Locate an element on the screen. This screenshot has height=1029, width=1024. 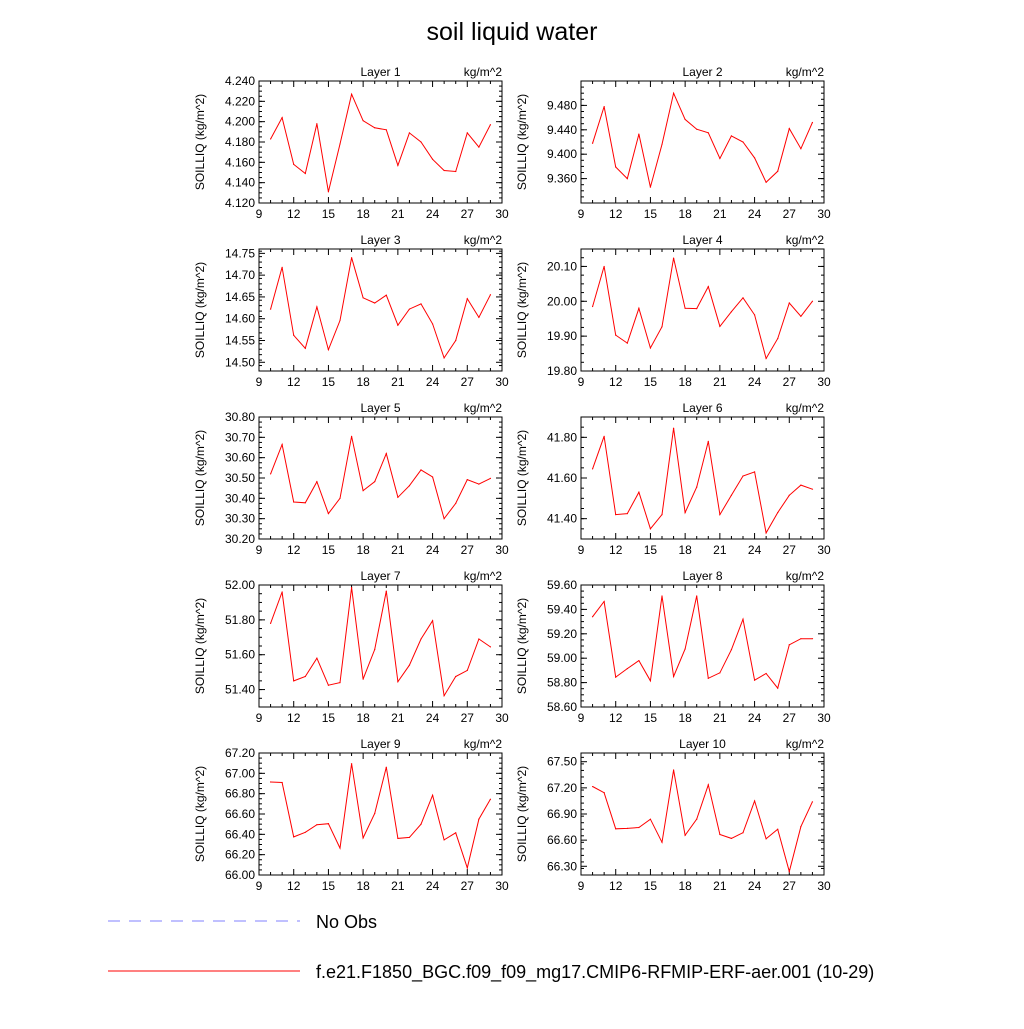
y-tick-label: 66.30 is located at coordinates (562, 866).